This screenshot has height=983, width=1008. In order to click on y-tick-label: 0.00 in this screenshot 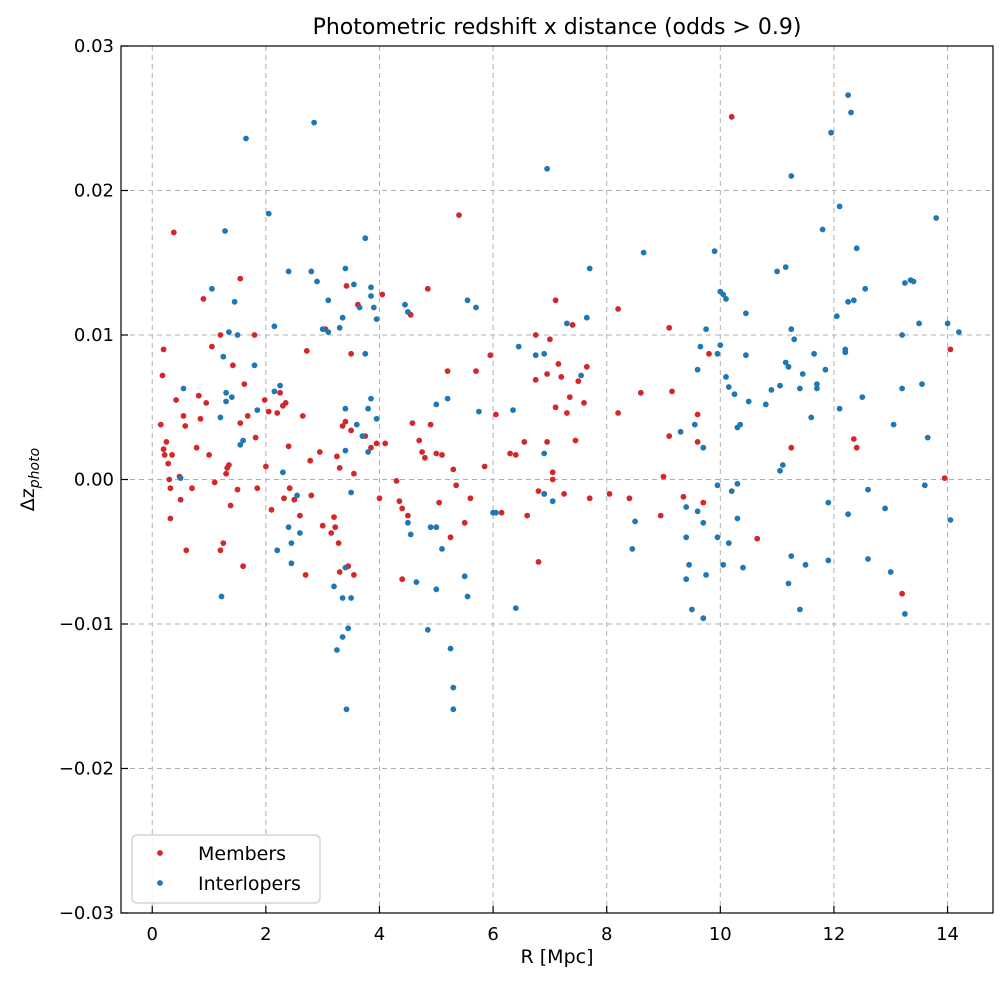, I will do `click(94, 480)`.